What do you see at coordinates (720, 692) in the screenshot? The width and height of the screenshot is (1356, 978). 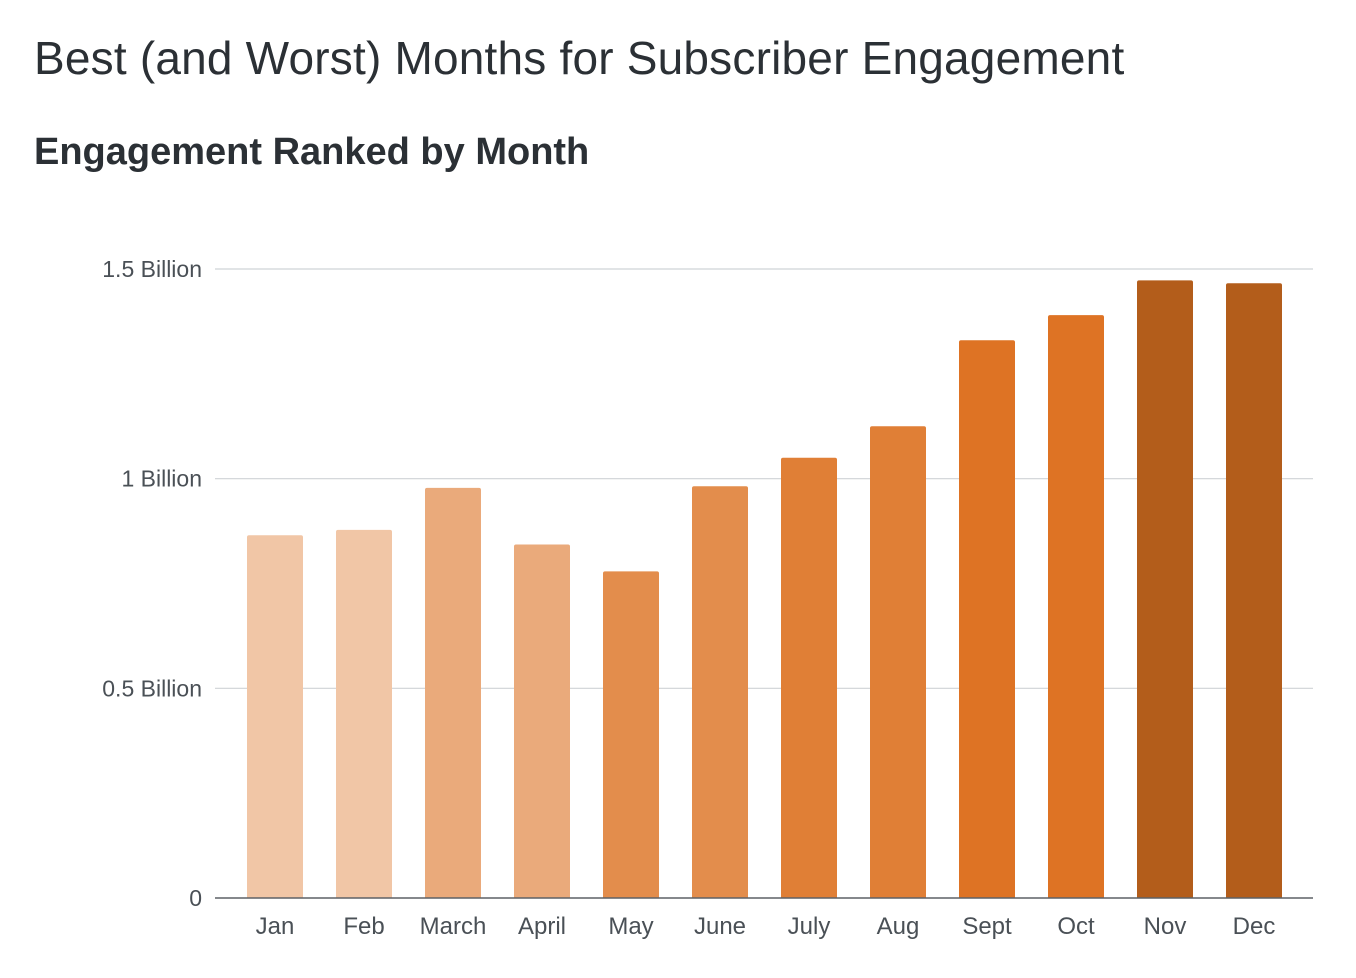 I see `bar-june` at bounding box center [720, 692].